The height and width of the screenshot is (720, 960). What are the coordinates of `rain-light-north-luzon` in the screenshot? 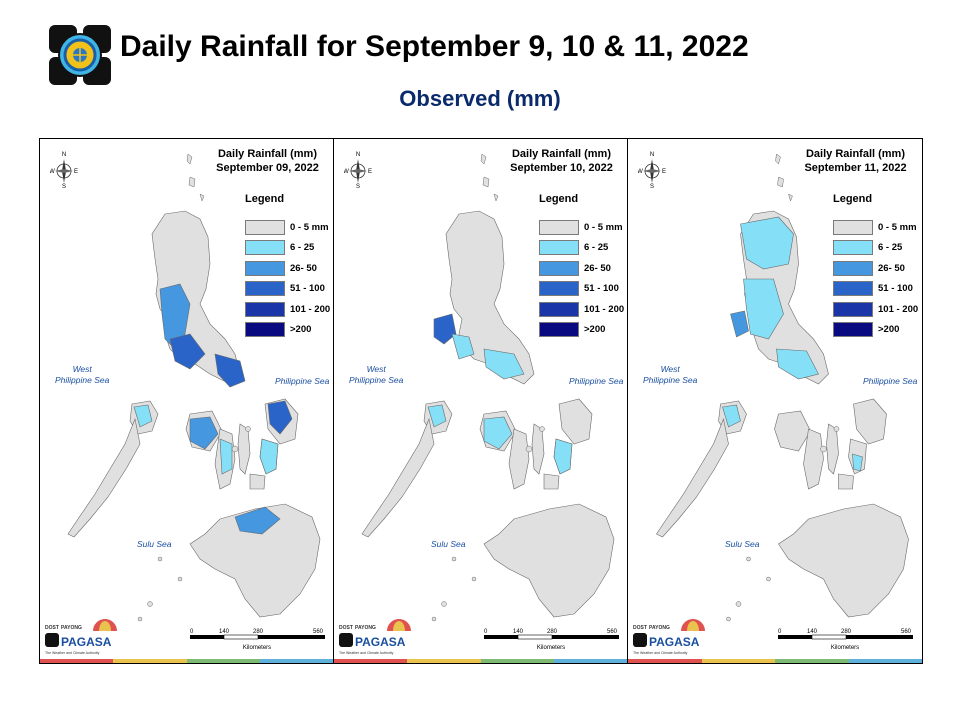 It's located at (767, 243).